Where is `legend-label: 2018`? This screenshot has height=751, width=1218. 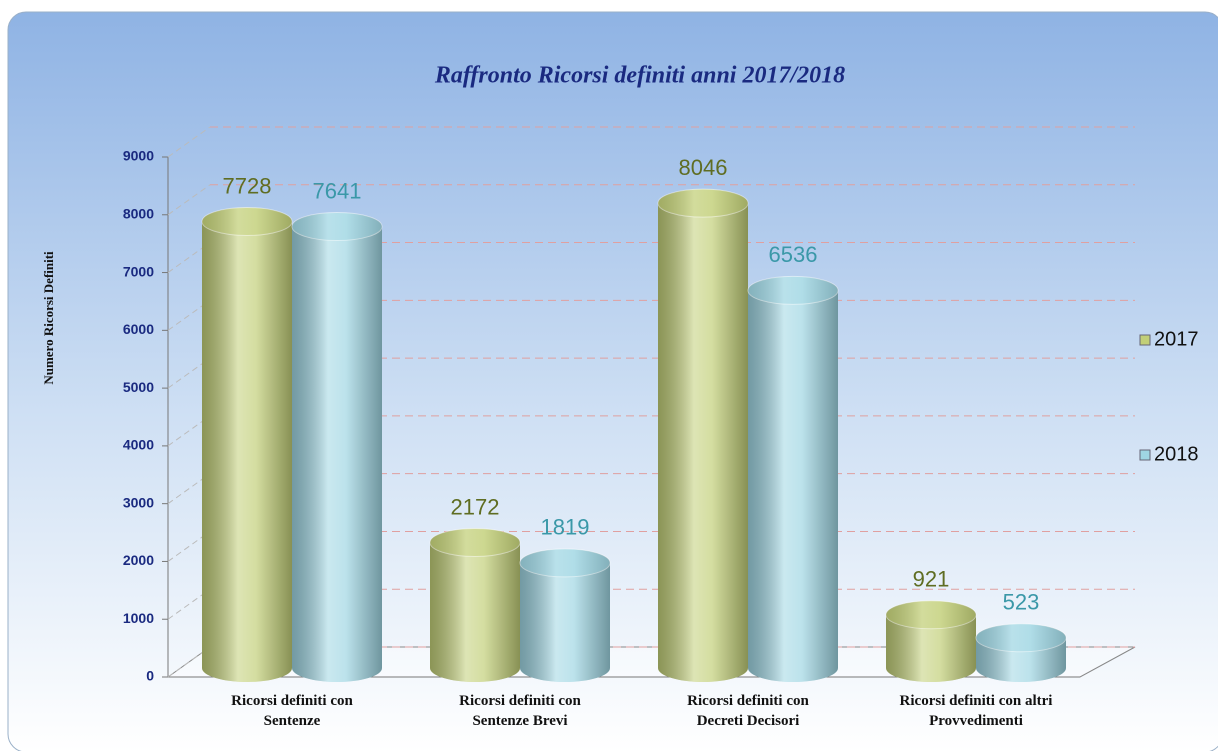 legend-label: 2018 is located at coordinates (1176, 454).